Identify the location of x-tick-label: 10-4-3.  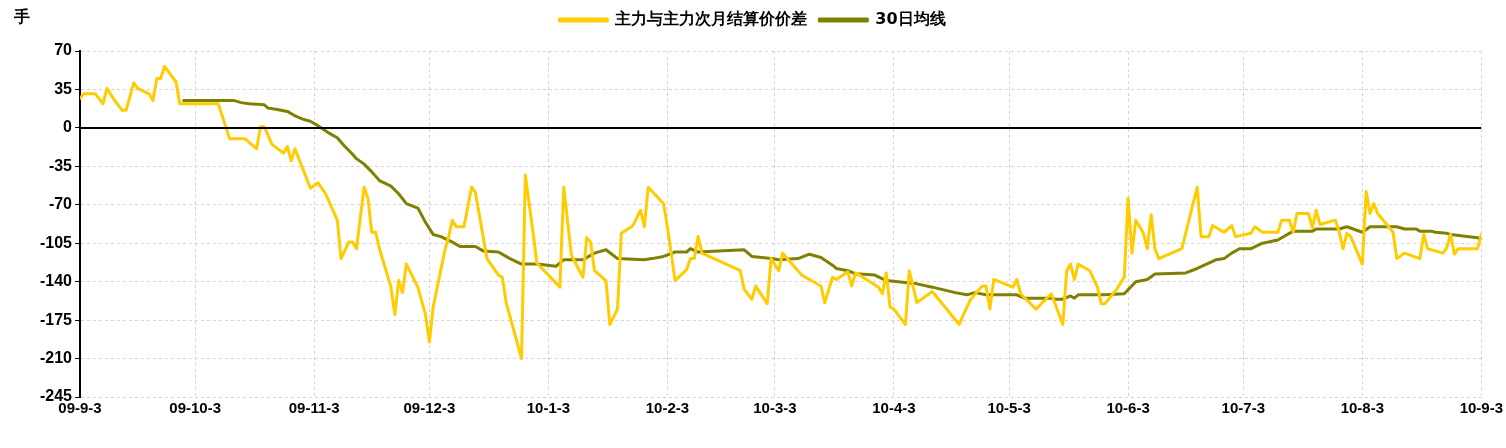
(894, 408).